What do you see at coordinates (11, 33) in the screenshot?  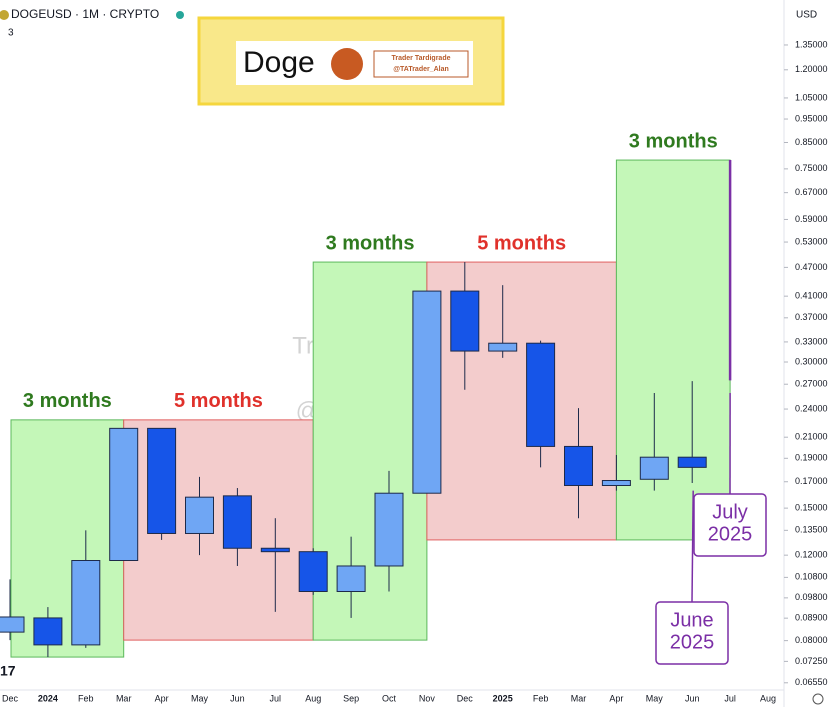 I see `badge: 3` at bounding box center [11, 33].